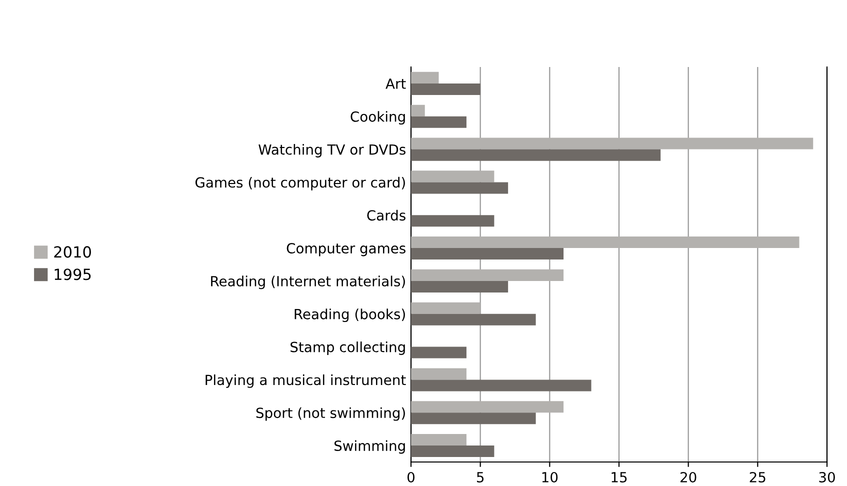  What do you see at coordinates (72, 274) in the screenshot?
I see `legend-label: 1995` at bounding box center [72, 274].